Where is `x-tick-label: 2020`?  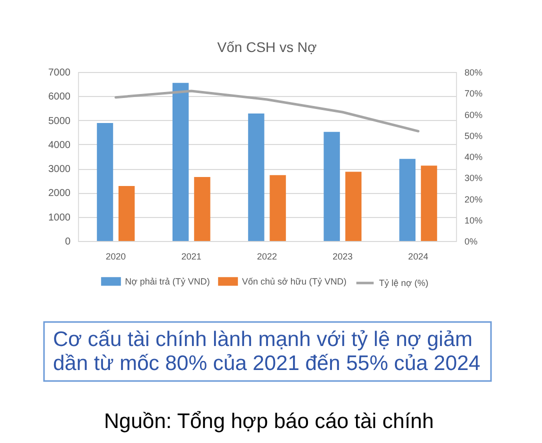
x-tick-label: 2020 is located at coordinates (116, 257).